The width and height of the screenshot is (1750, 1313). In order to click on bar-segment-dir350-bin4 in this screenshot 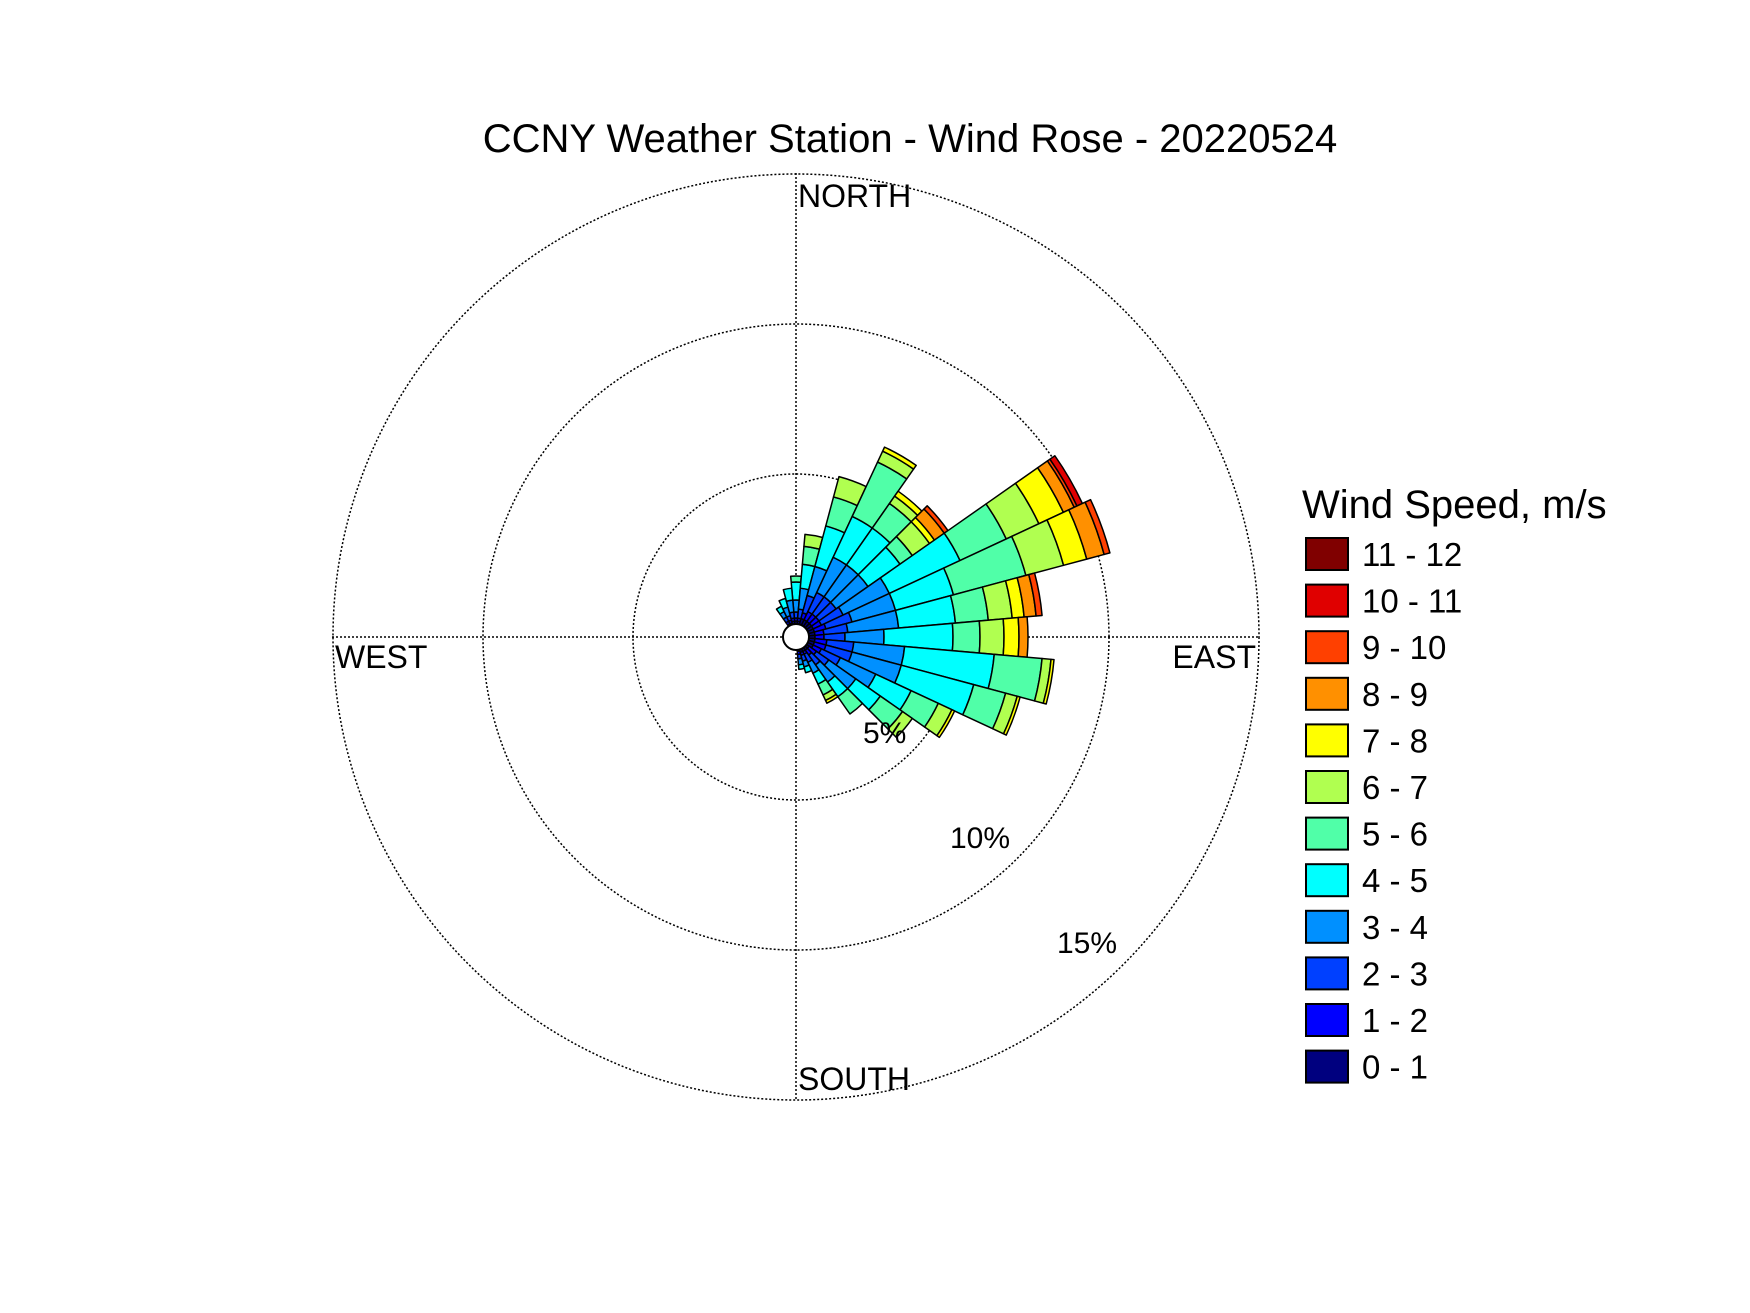, I will do `click(788, 595)`.